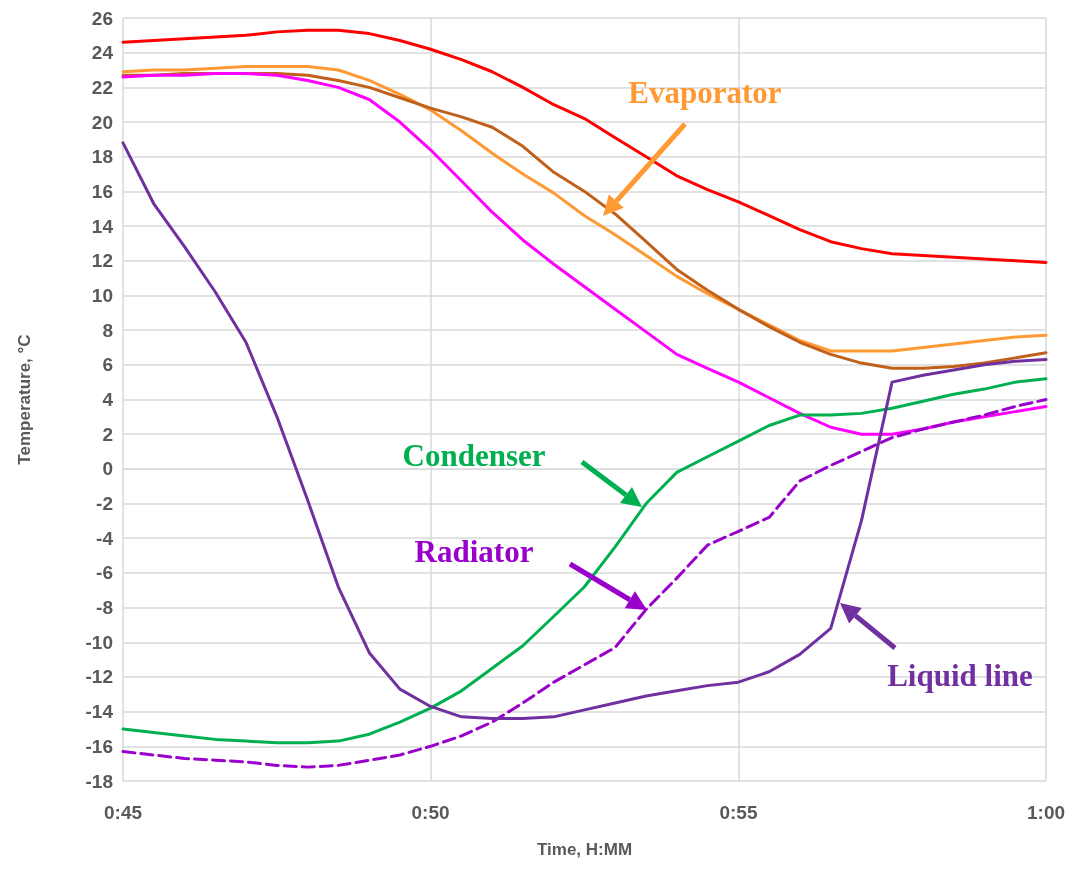 This screenshot has height=884, width=1089. I want to click on y-tick-label: -8, so click(104, 608).